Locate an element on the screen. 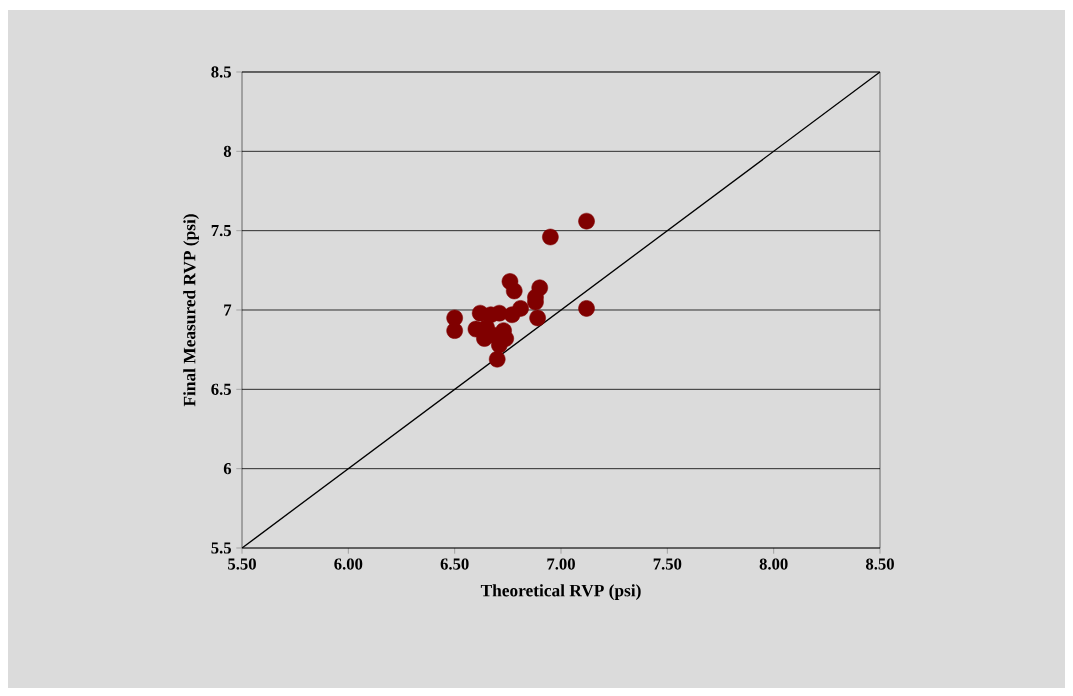 This screenshot has height=696, width=1073. x-tick-label: 5.50 is located at coordinates (242, 564).